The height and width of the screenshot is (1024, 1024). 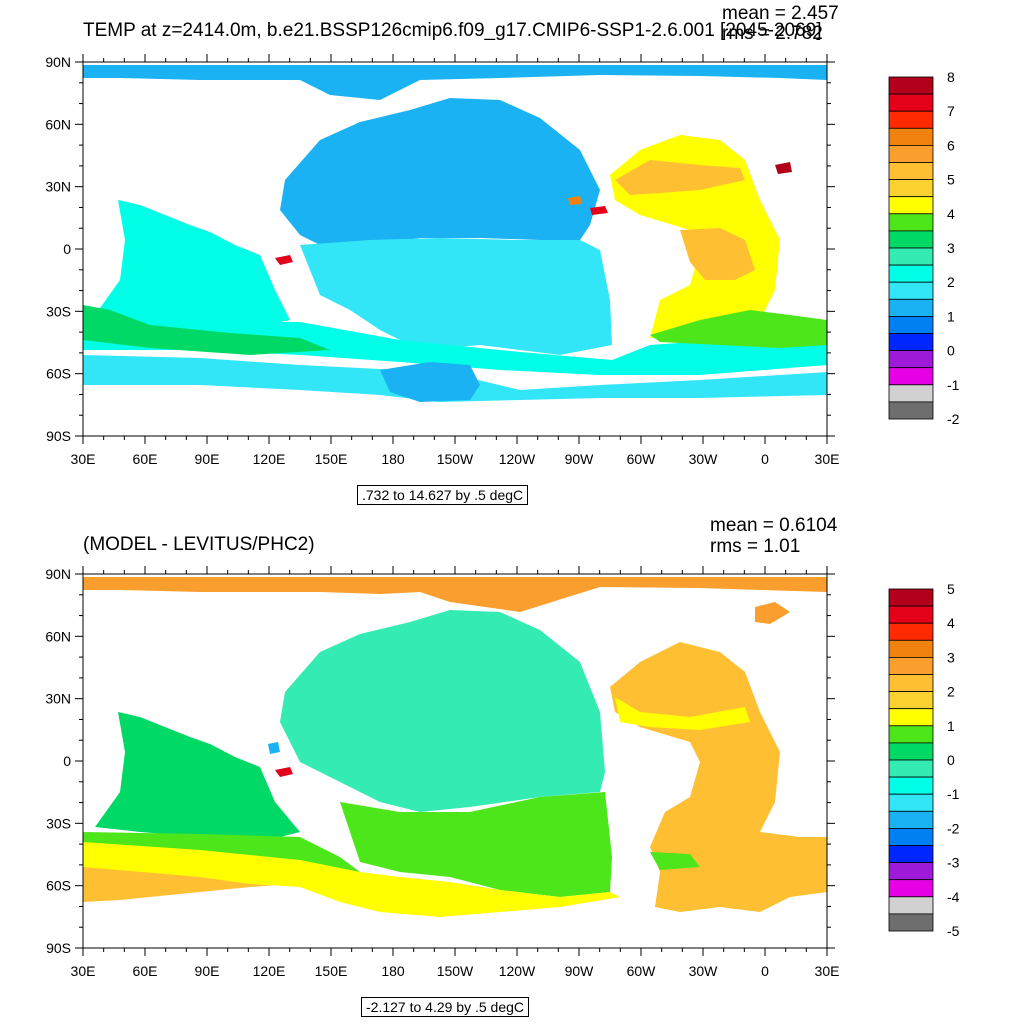 What do you see at coordinates (430, 382) in the screenshot?
I see `top-blue-patch` at bounding box center [430, 382].